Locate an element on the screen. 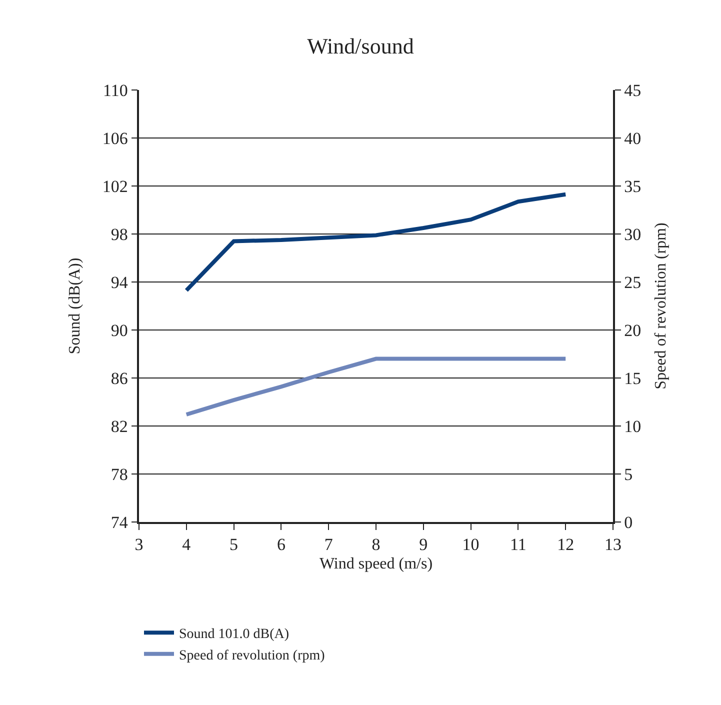 This screenshot has width=721, height=705. y-tick-label: 82 is located at coordinates (119, 426).